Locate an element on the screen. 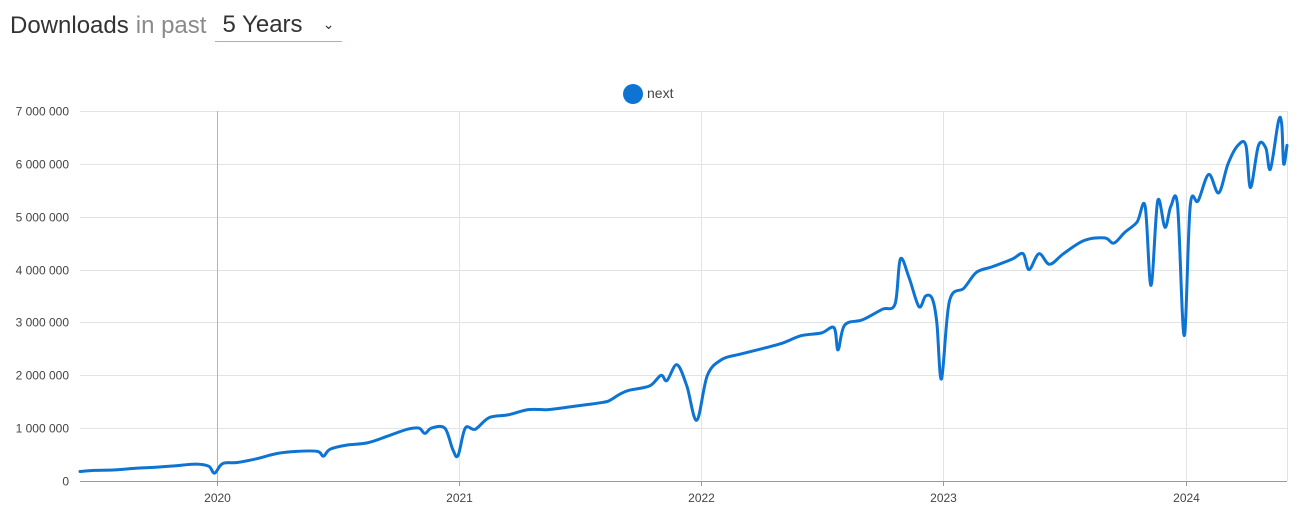 Image resolution: width=1305 pixels, height=520 pixels. downloads-title: Downloads is located at coordinates (69, 25).